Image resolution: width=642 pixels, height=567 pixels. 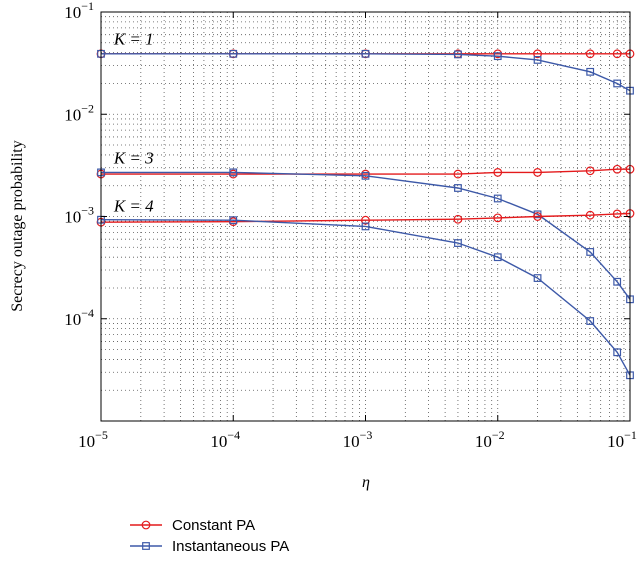 I want to click on x-tick-label: 10⁻³, so click(x=358, y=439).